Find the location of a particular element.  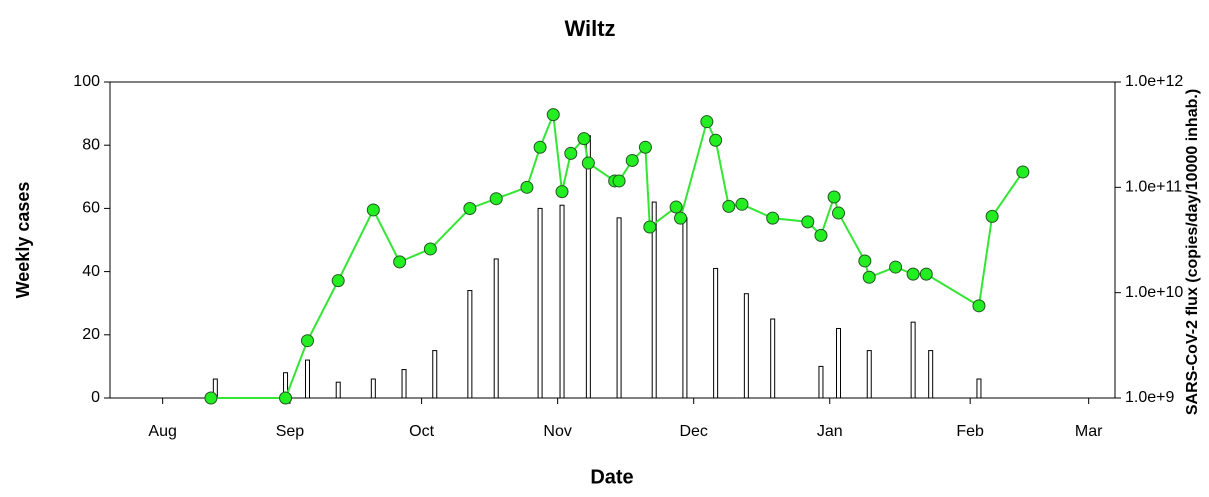

y2-tick-label: 1.0e+9 is located at coordinates (1149, 397).